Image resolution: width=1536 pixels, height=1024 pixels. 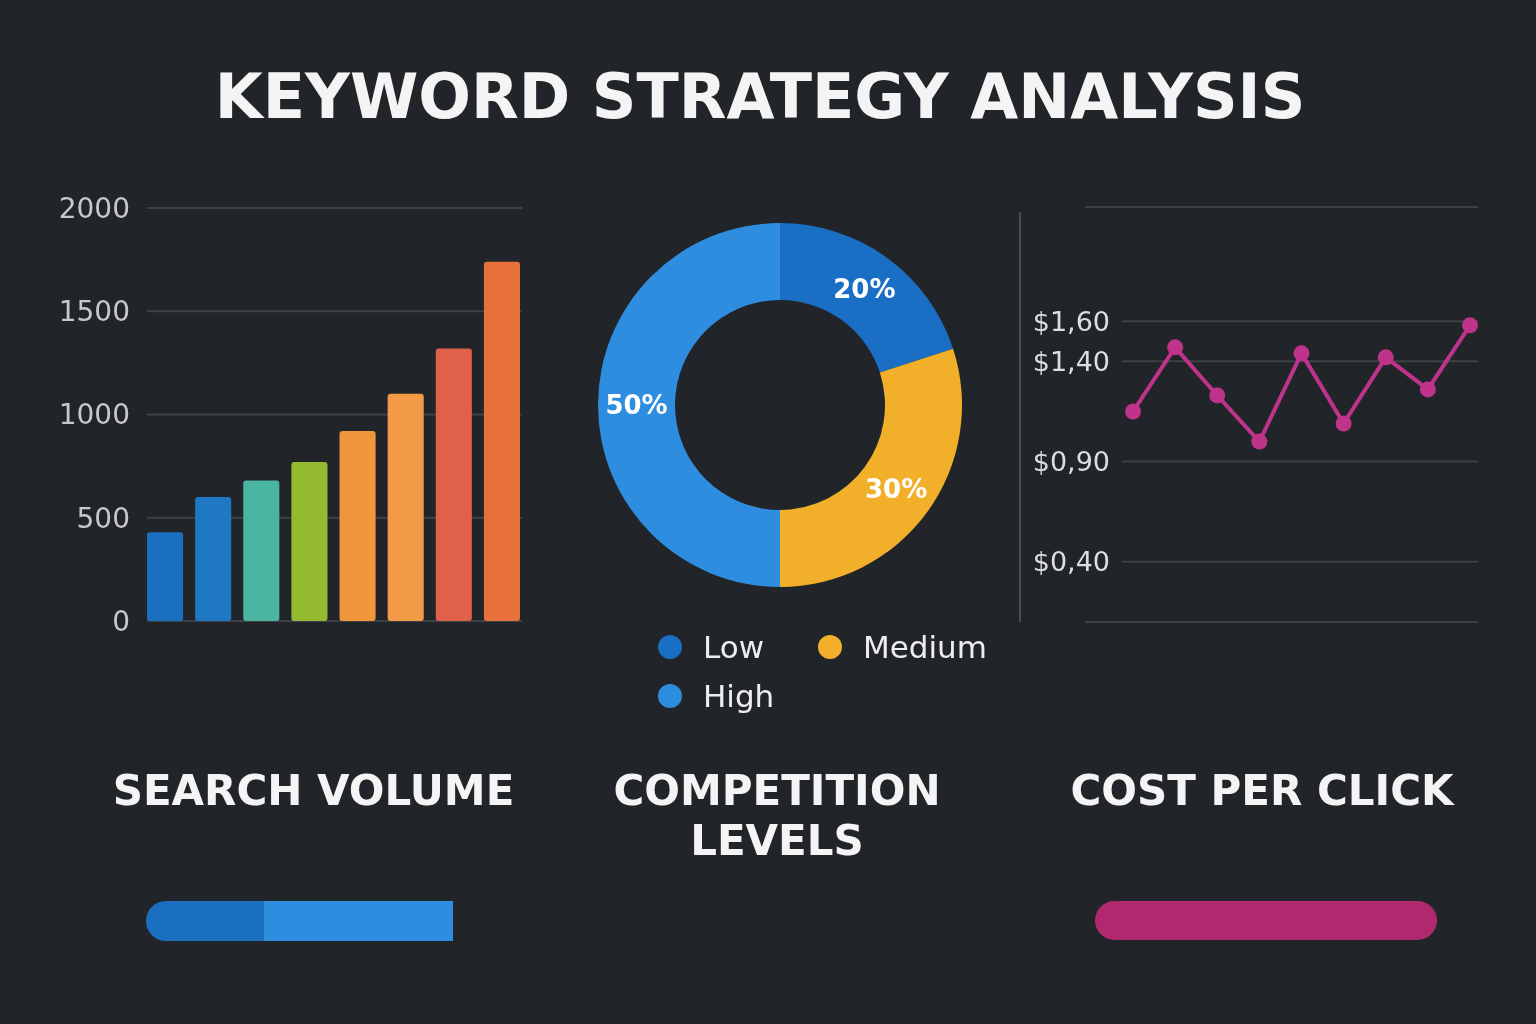 What do you see at coordinates (1071, 562) in the screenshot?
I see `y-tick-label: $0,40` at bounding box center [1071, 562].